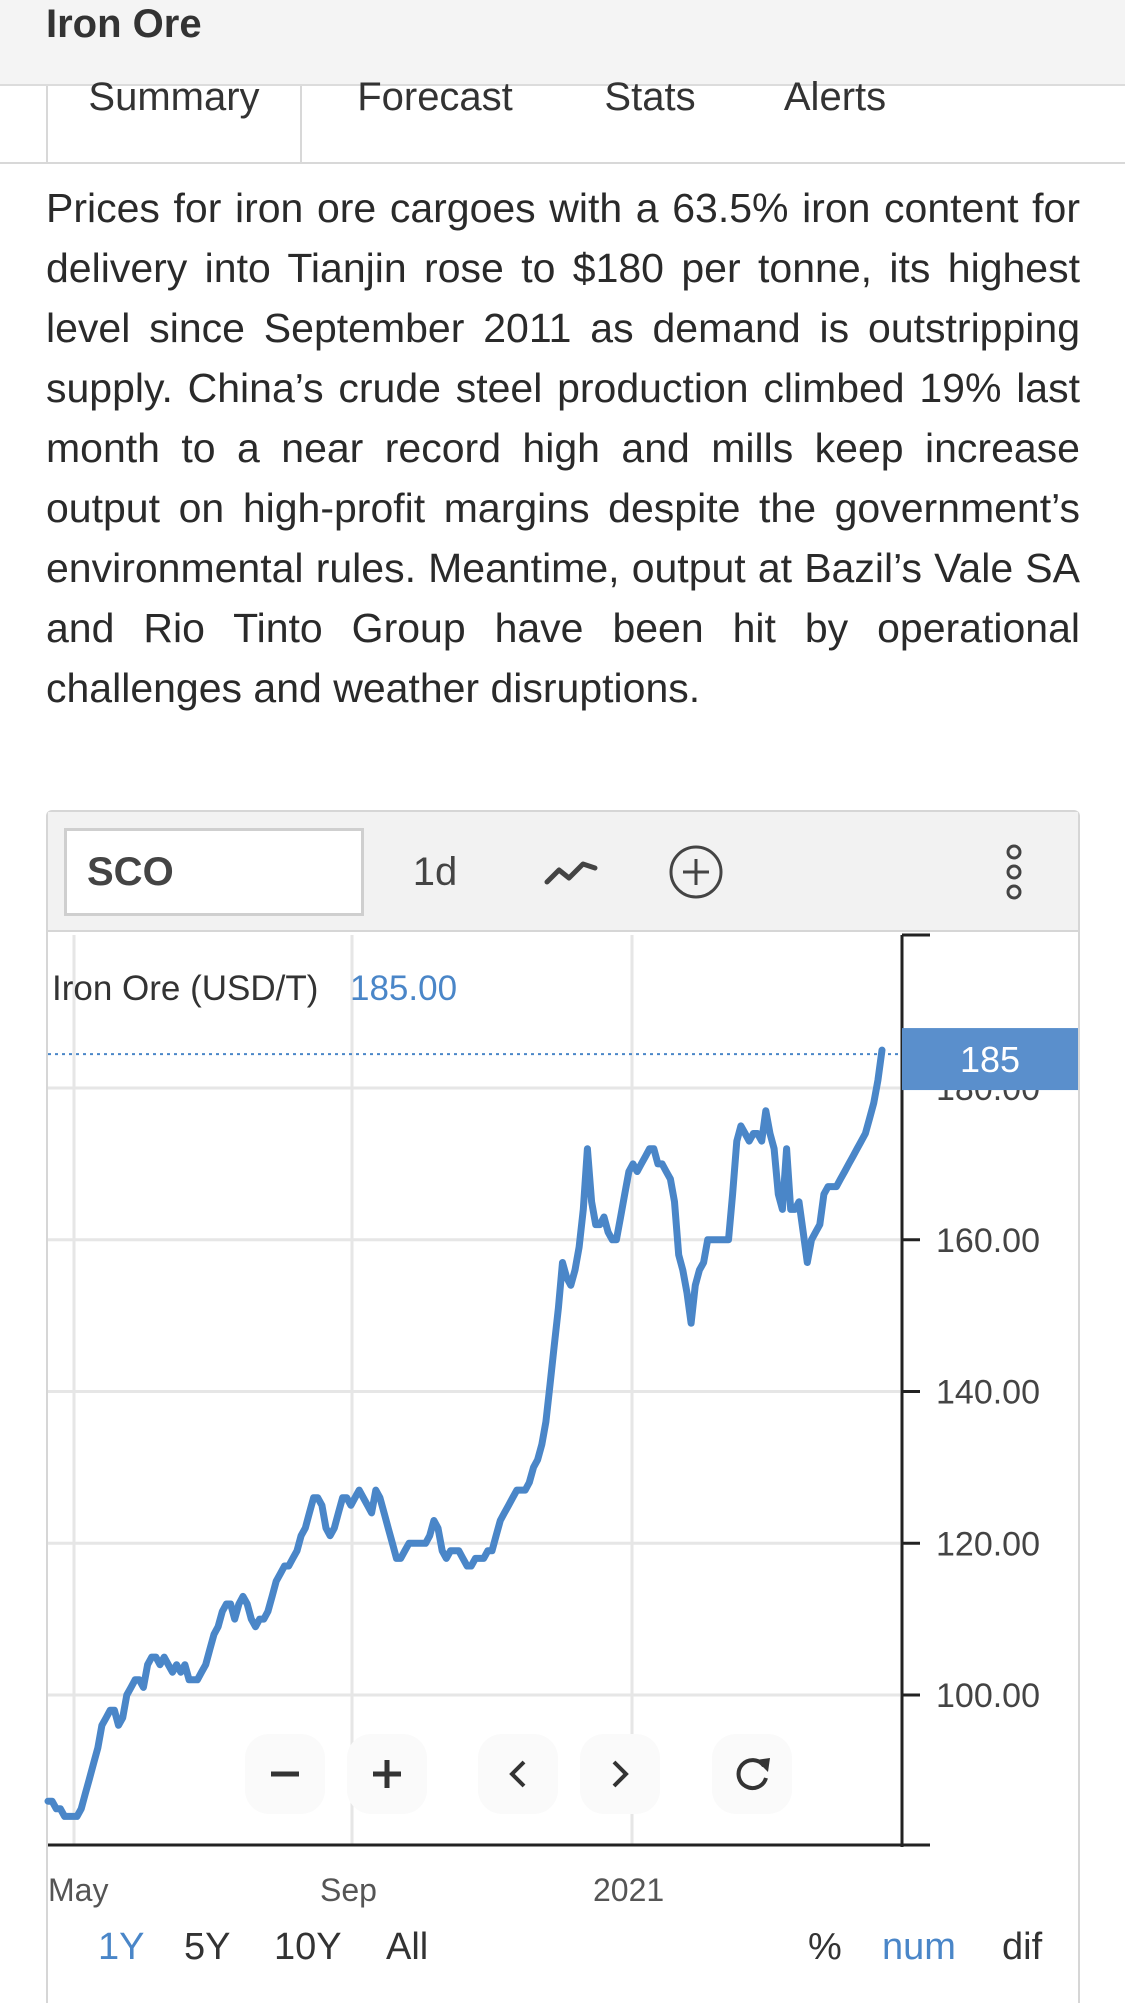  What do you see at coordinates (562, 43) in the screenshot?
I see `top-bar: Iron Ore` at bounding box center [562, 43].